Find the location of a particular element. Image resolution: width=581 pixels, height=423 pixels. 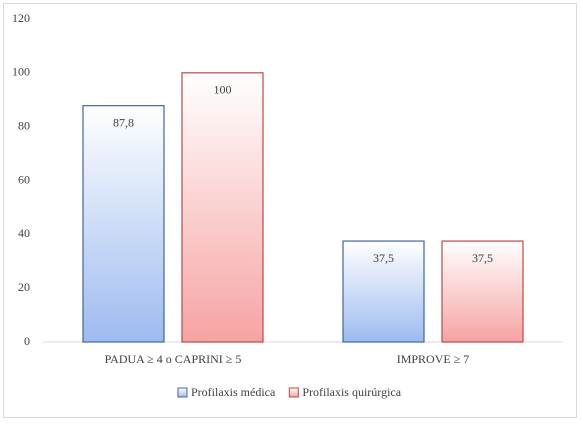

x-tick-label: PADUA ≥ 4 o CAPRINI ≥ 5 is located at coordinates (173, 359).